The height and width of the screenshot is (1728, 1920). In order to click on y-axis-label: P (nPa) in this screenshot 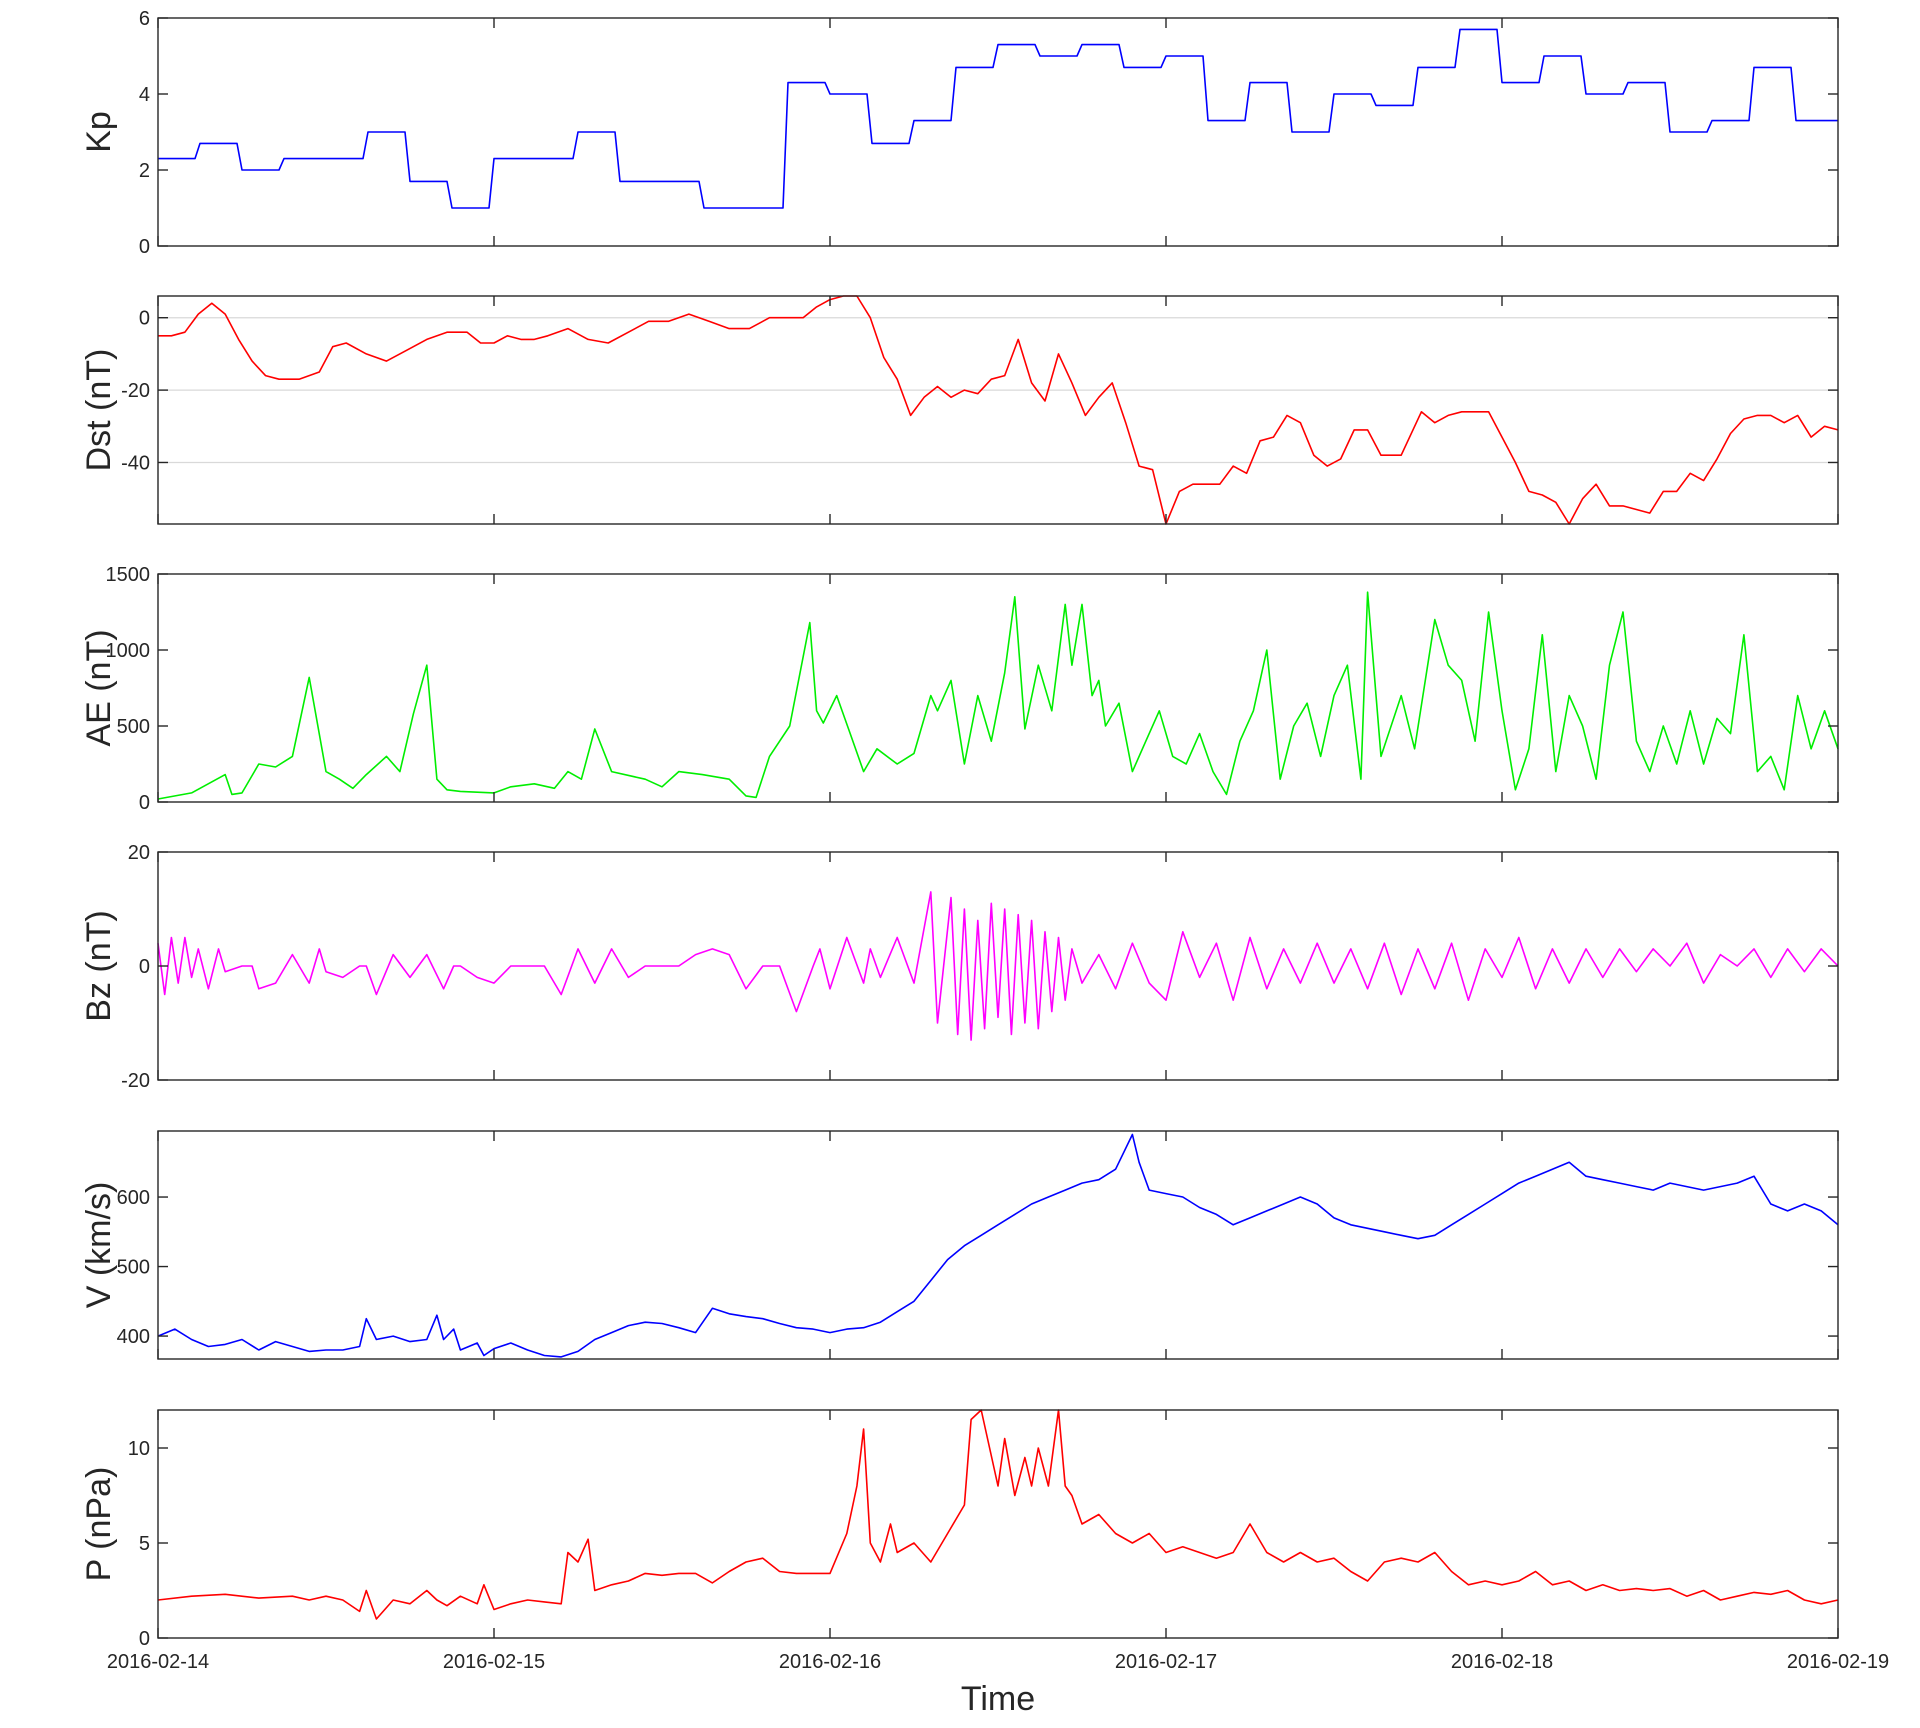, I will do `click(99, 1524)`.